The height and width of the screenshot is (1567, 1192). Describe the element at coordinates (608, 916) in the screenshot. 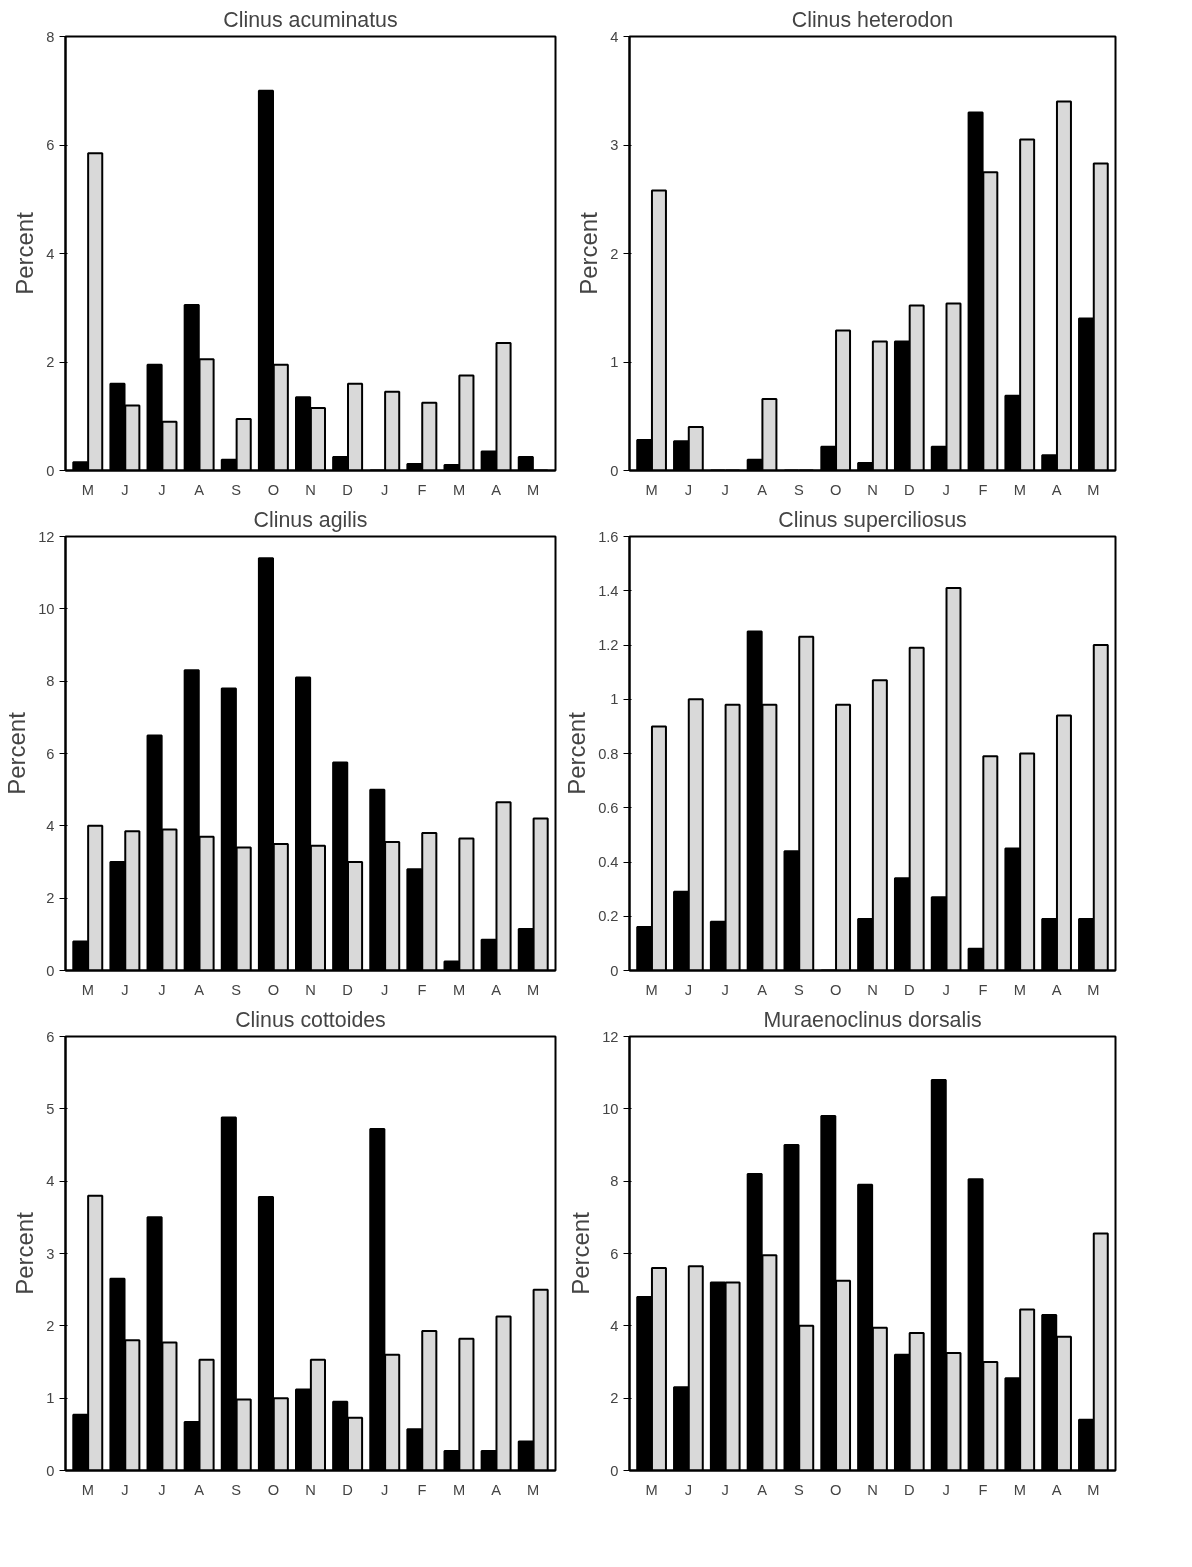

I see `y-tick-label: 0.2` at that location.